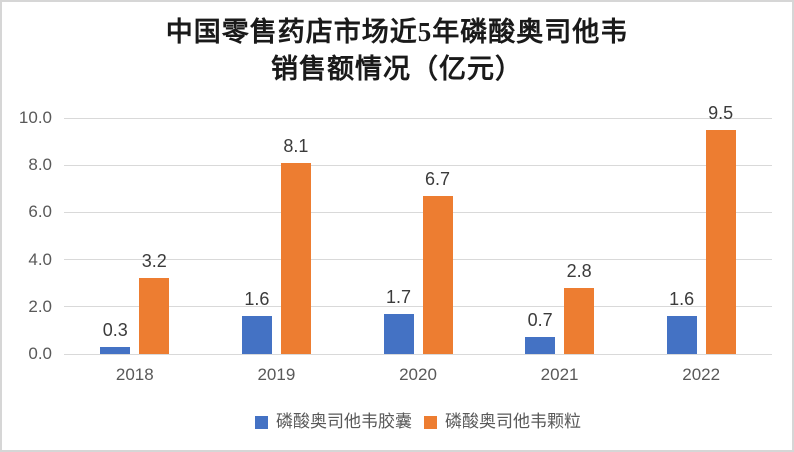  I want to click on y-axis-tick-label: 4.0, so click(40, 259).